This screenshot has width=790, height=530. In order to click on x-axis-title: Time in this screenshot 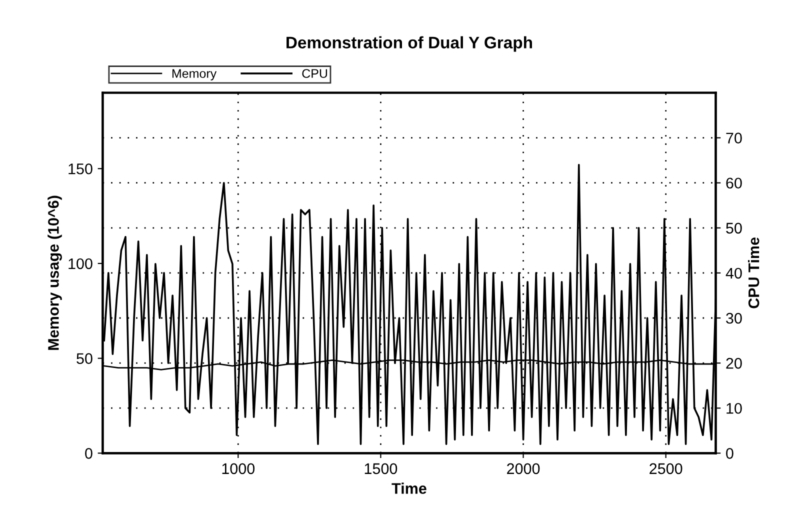, I will do `click(409, 488)`.